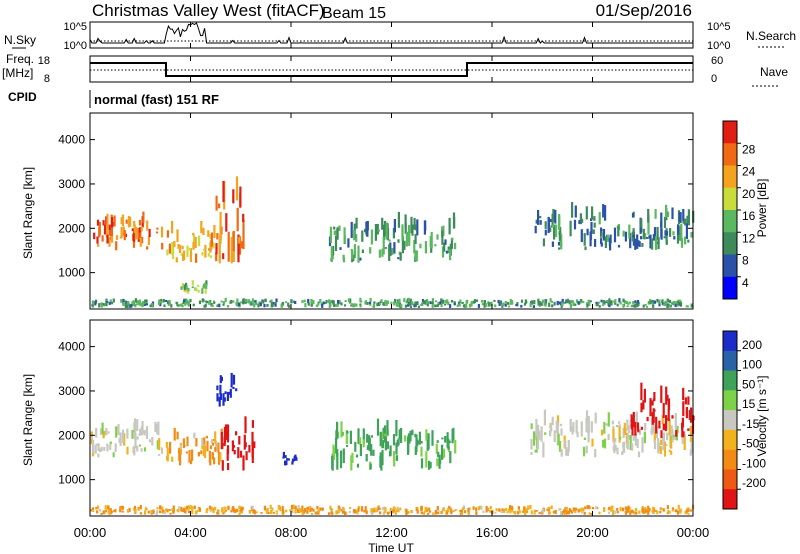 Image resolution: width=800 pixels, height=554 pixels. What do you see at coordinates (744, 420) in the screenshot?
I see `velocity-colorbar: 200 100 50 15 -15 -50 -100 -200` at bounding box center [744, 420].